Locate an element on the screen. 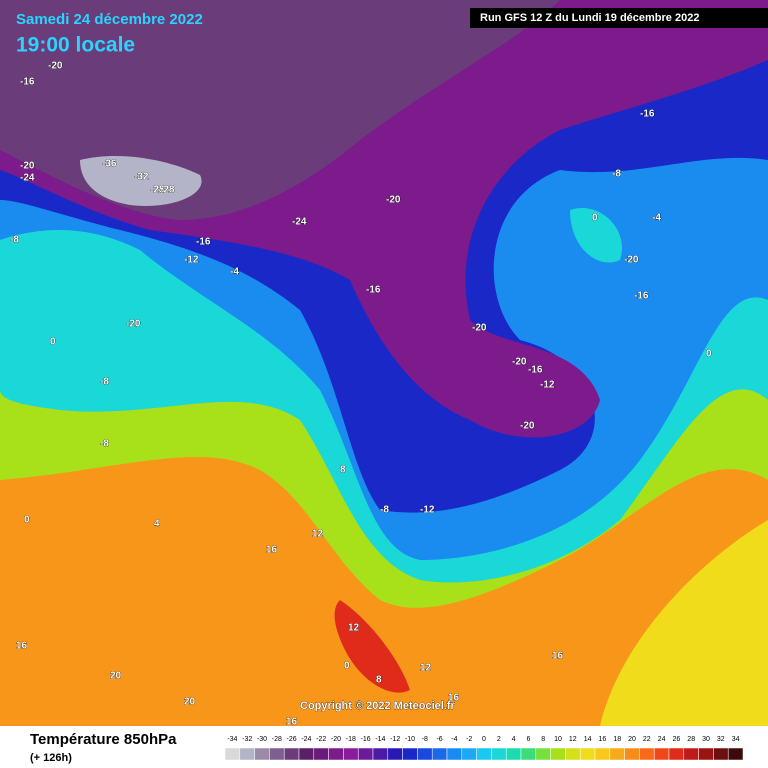 This screenshot has width=768, height=768. contour-label: -36 is located at coordinates (109, 164).